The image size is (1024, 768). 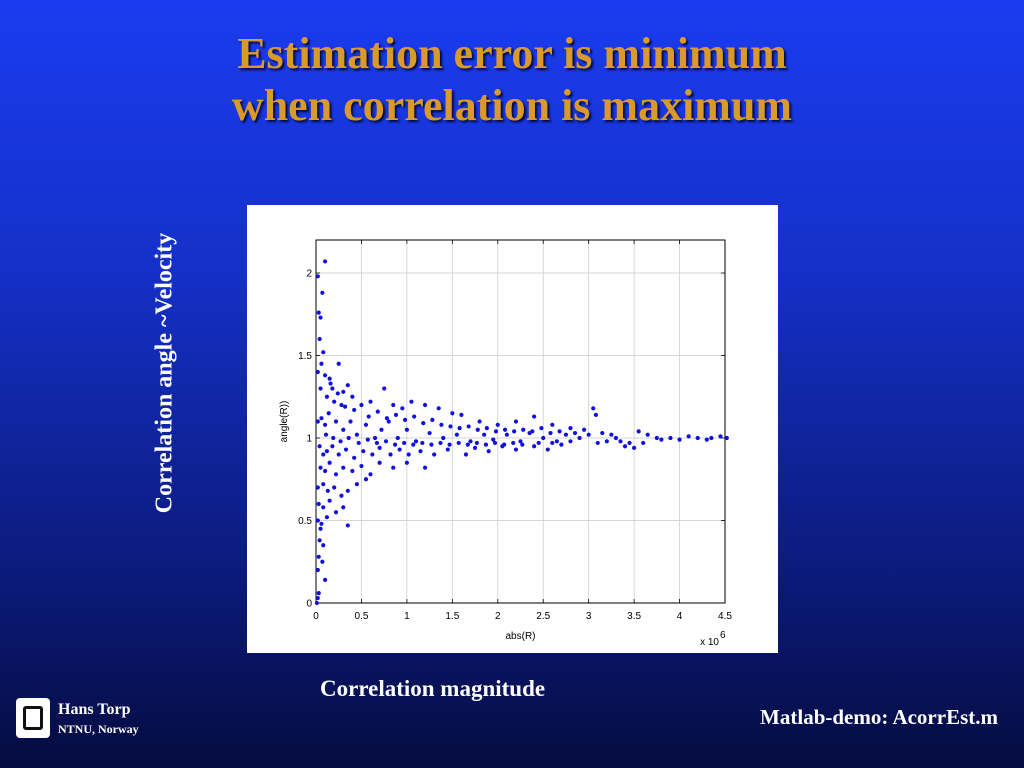 I want to click on x-tick-label: 1, so click(x=407, y=616).